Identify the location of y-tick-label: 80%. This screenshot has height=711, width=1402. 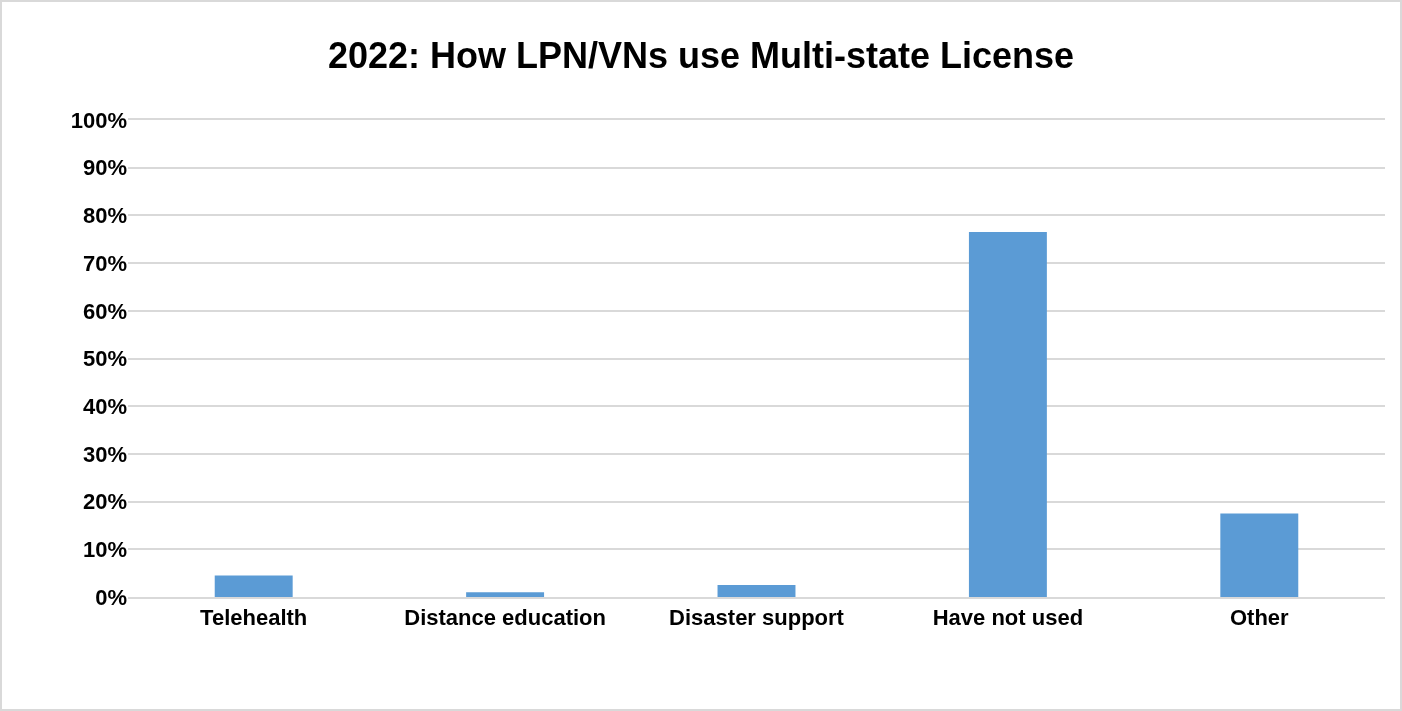
(104, 216).